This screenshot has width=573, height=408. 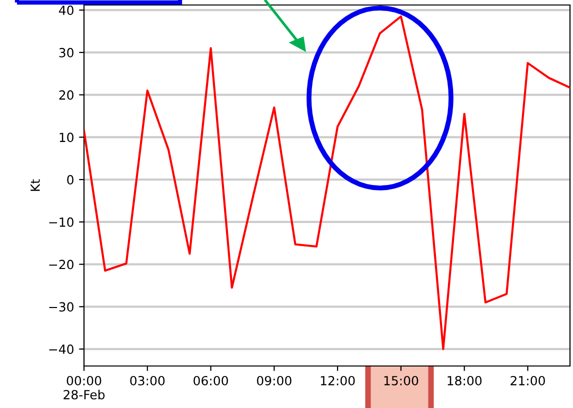 What do you see at coordinates (35, 185) in the screenshot?
I see `y-axis-title: Kt` at bounding box center [35, 185].